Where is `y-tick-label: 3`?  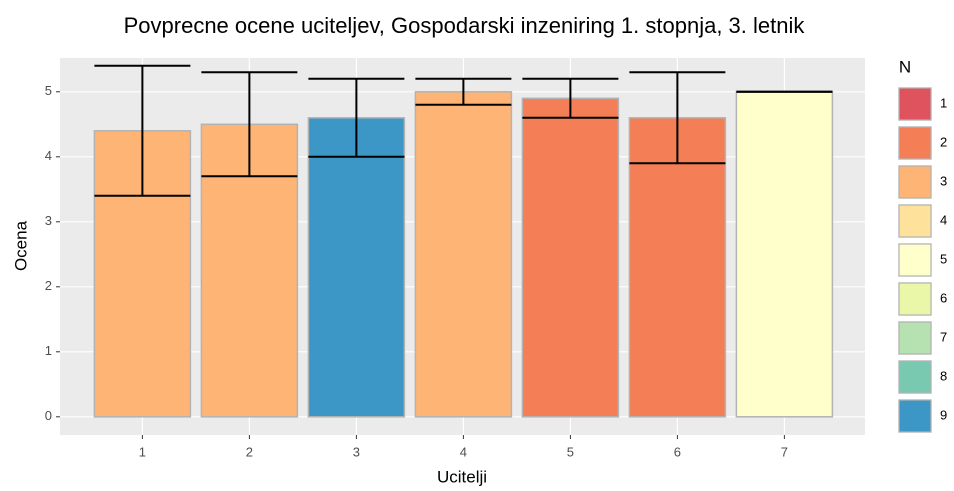 y-tick-label: 3 is located at coordinates (48, 220).